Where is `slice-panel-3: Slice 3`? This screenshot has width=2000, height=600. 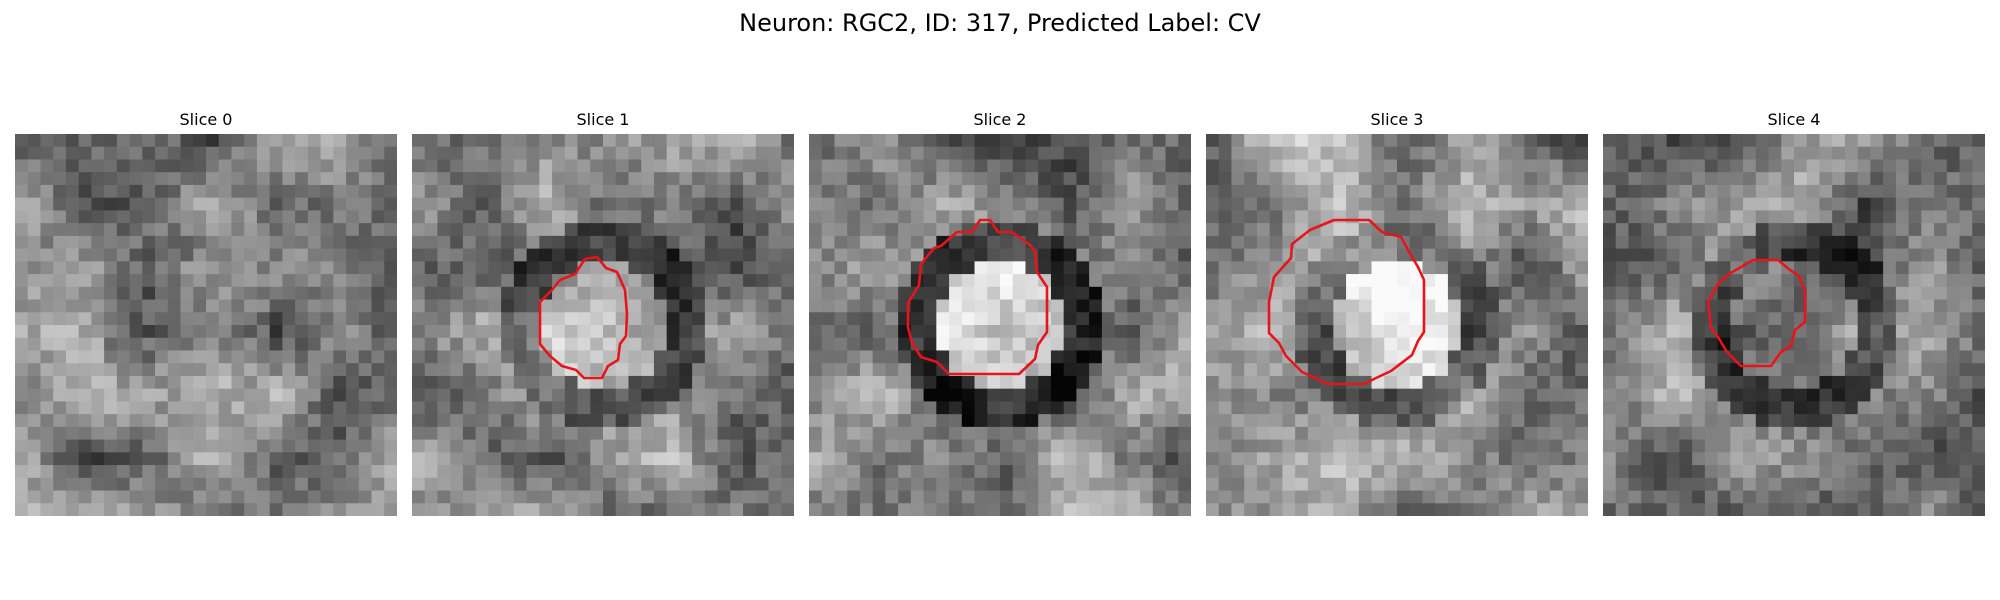 slice-panel-3: Slice 3 is located at coordinates (1397, 312).